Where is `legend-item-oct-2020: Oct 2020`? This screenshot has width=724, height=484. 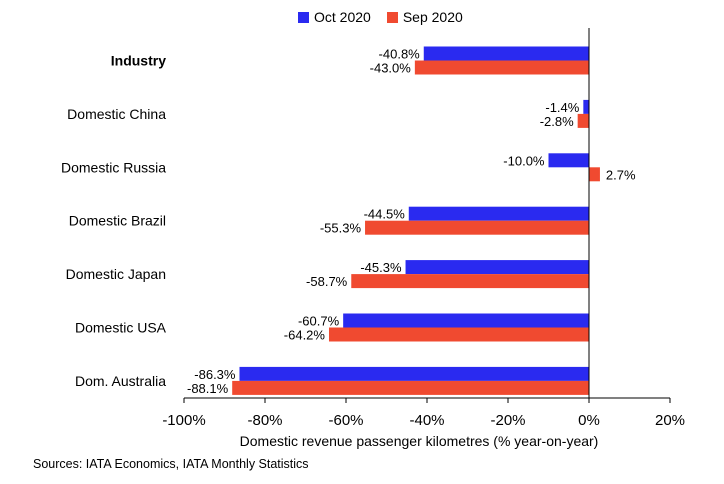
legend-item-oct-2020: Oct 2020 is located at coordinates (334, 17).